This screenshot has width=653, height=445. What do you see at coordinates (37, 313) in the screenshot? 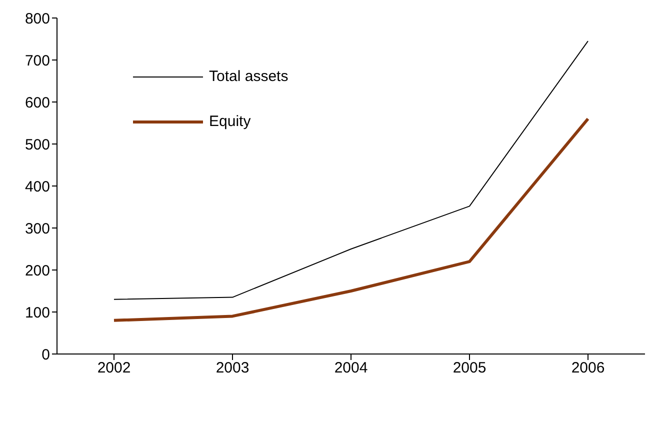
I see `y-tick-label: 100` at bounding box center [37, 313].